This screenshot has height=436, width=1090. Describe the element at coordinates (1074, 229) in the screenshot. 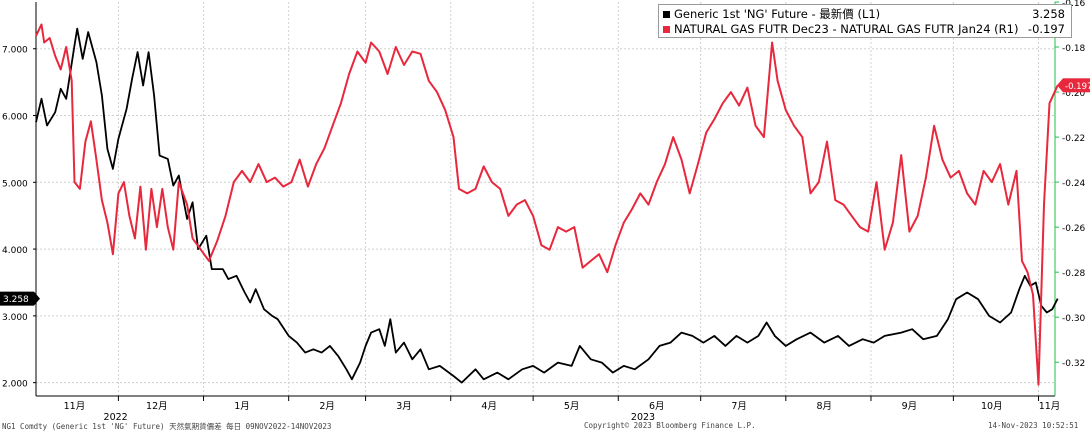

I see `right-tick-label: -0.26` at that location.